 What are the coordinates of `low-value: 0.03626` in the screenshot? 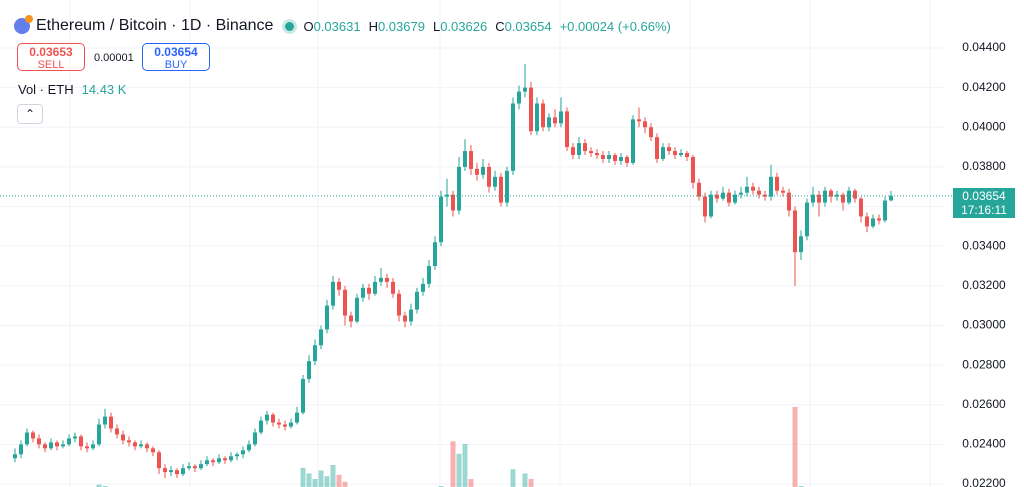 It's located at (464, 26).